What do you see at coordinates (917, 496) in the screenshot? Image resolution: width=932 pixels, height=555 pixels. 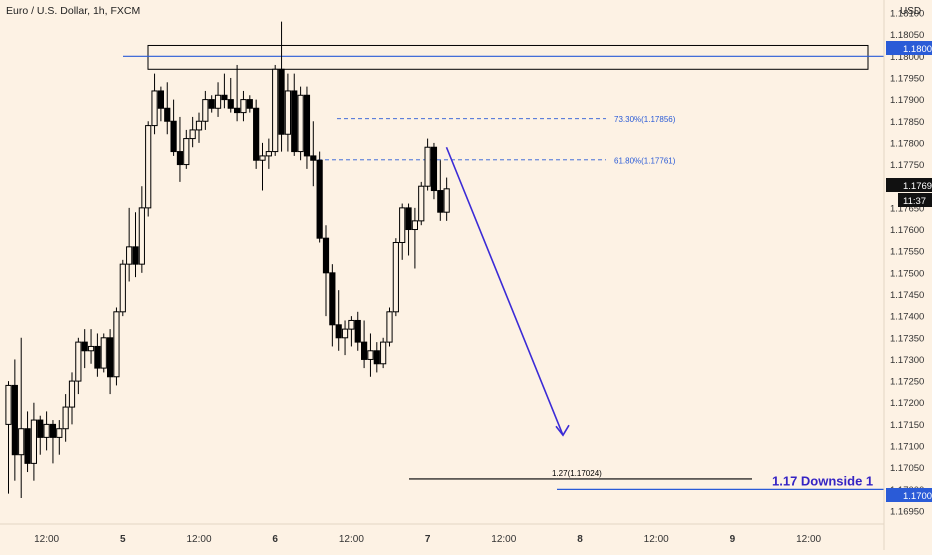 I see `level-tag-1-17000-text: 1.17000` at bounding box center [917, 496].